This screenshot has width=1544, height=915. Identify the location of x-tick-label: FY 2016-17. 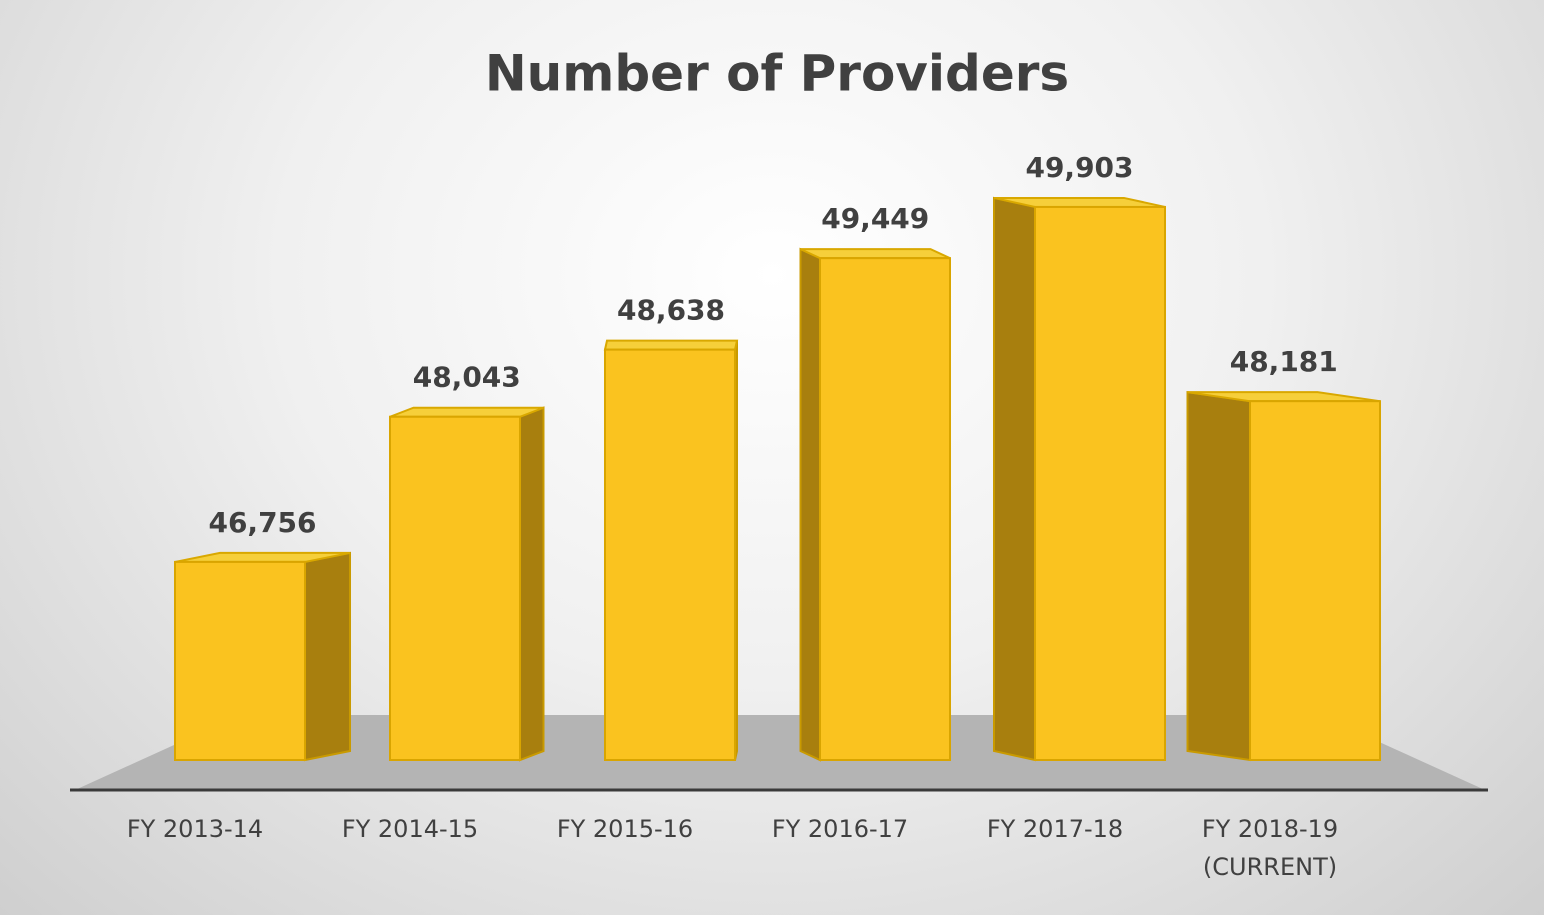
(840, 829).